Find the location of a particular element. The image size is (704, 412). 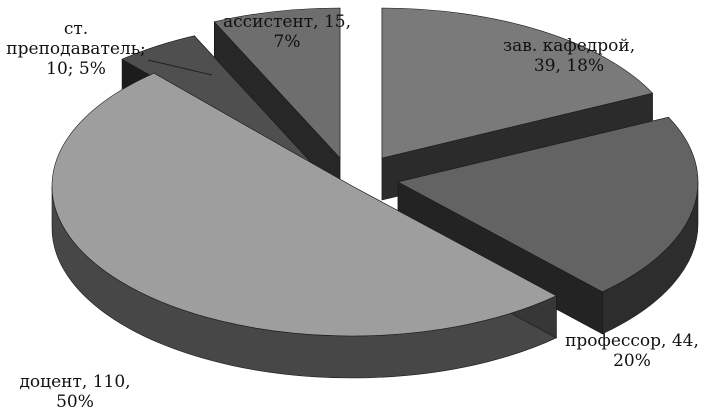

label-docent: доцент, 110, 50% is located at coordinates (75, 392).